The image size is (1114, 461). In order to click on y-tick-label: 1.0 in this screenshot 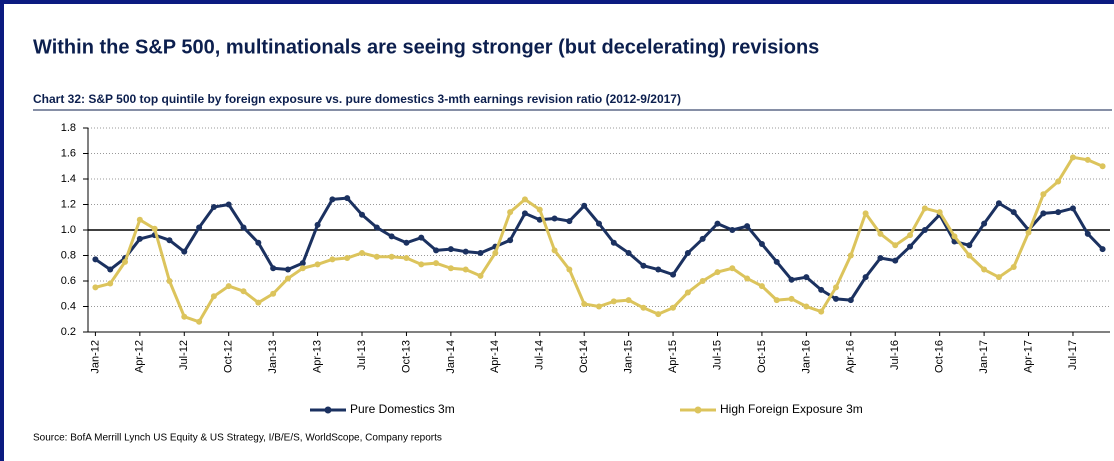, I will do `click(68, 230)`.